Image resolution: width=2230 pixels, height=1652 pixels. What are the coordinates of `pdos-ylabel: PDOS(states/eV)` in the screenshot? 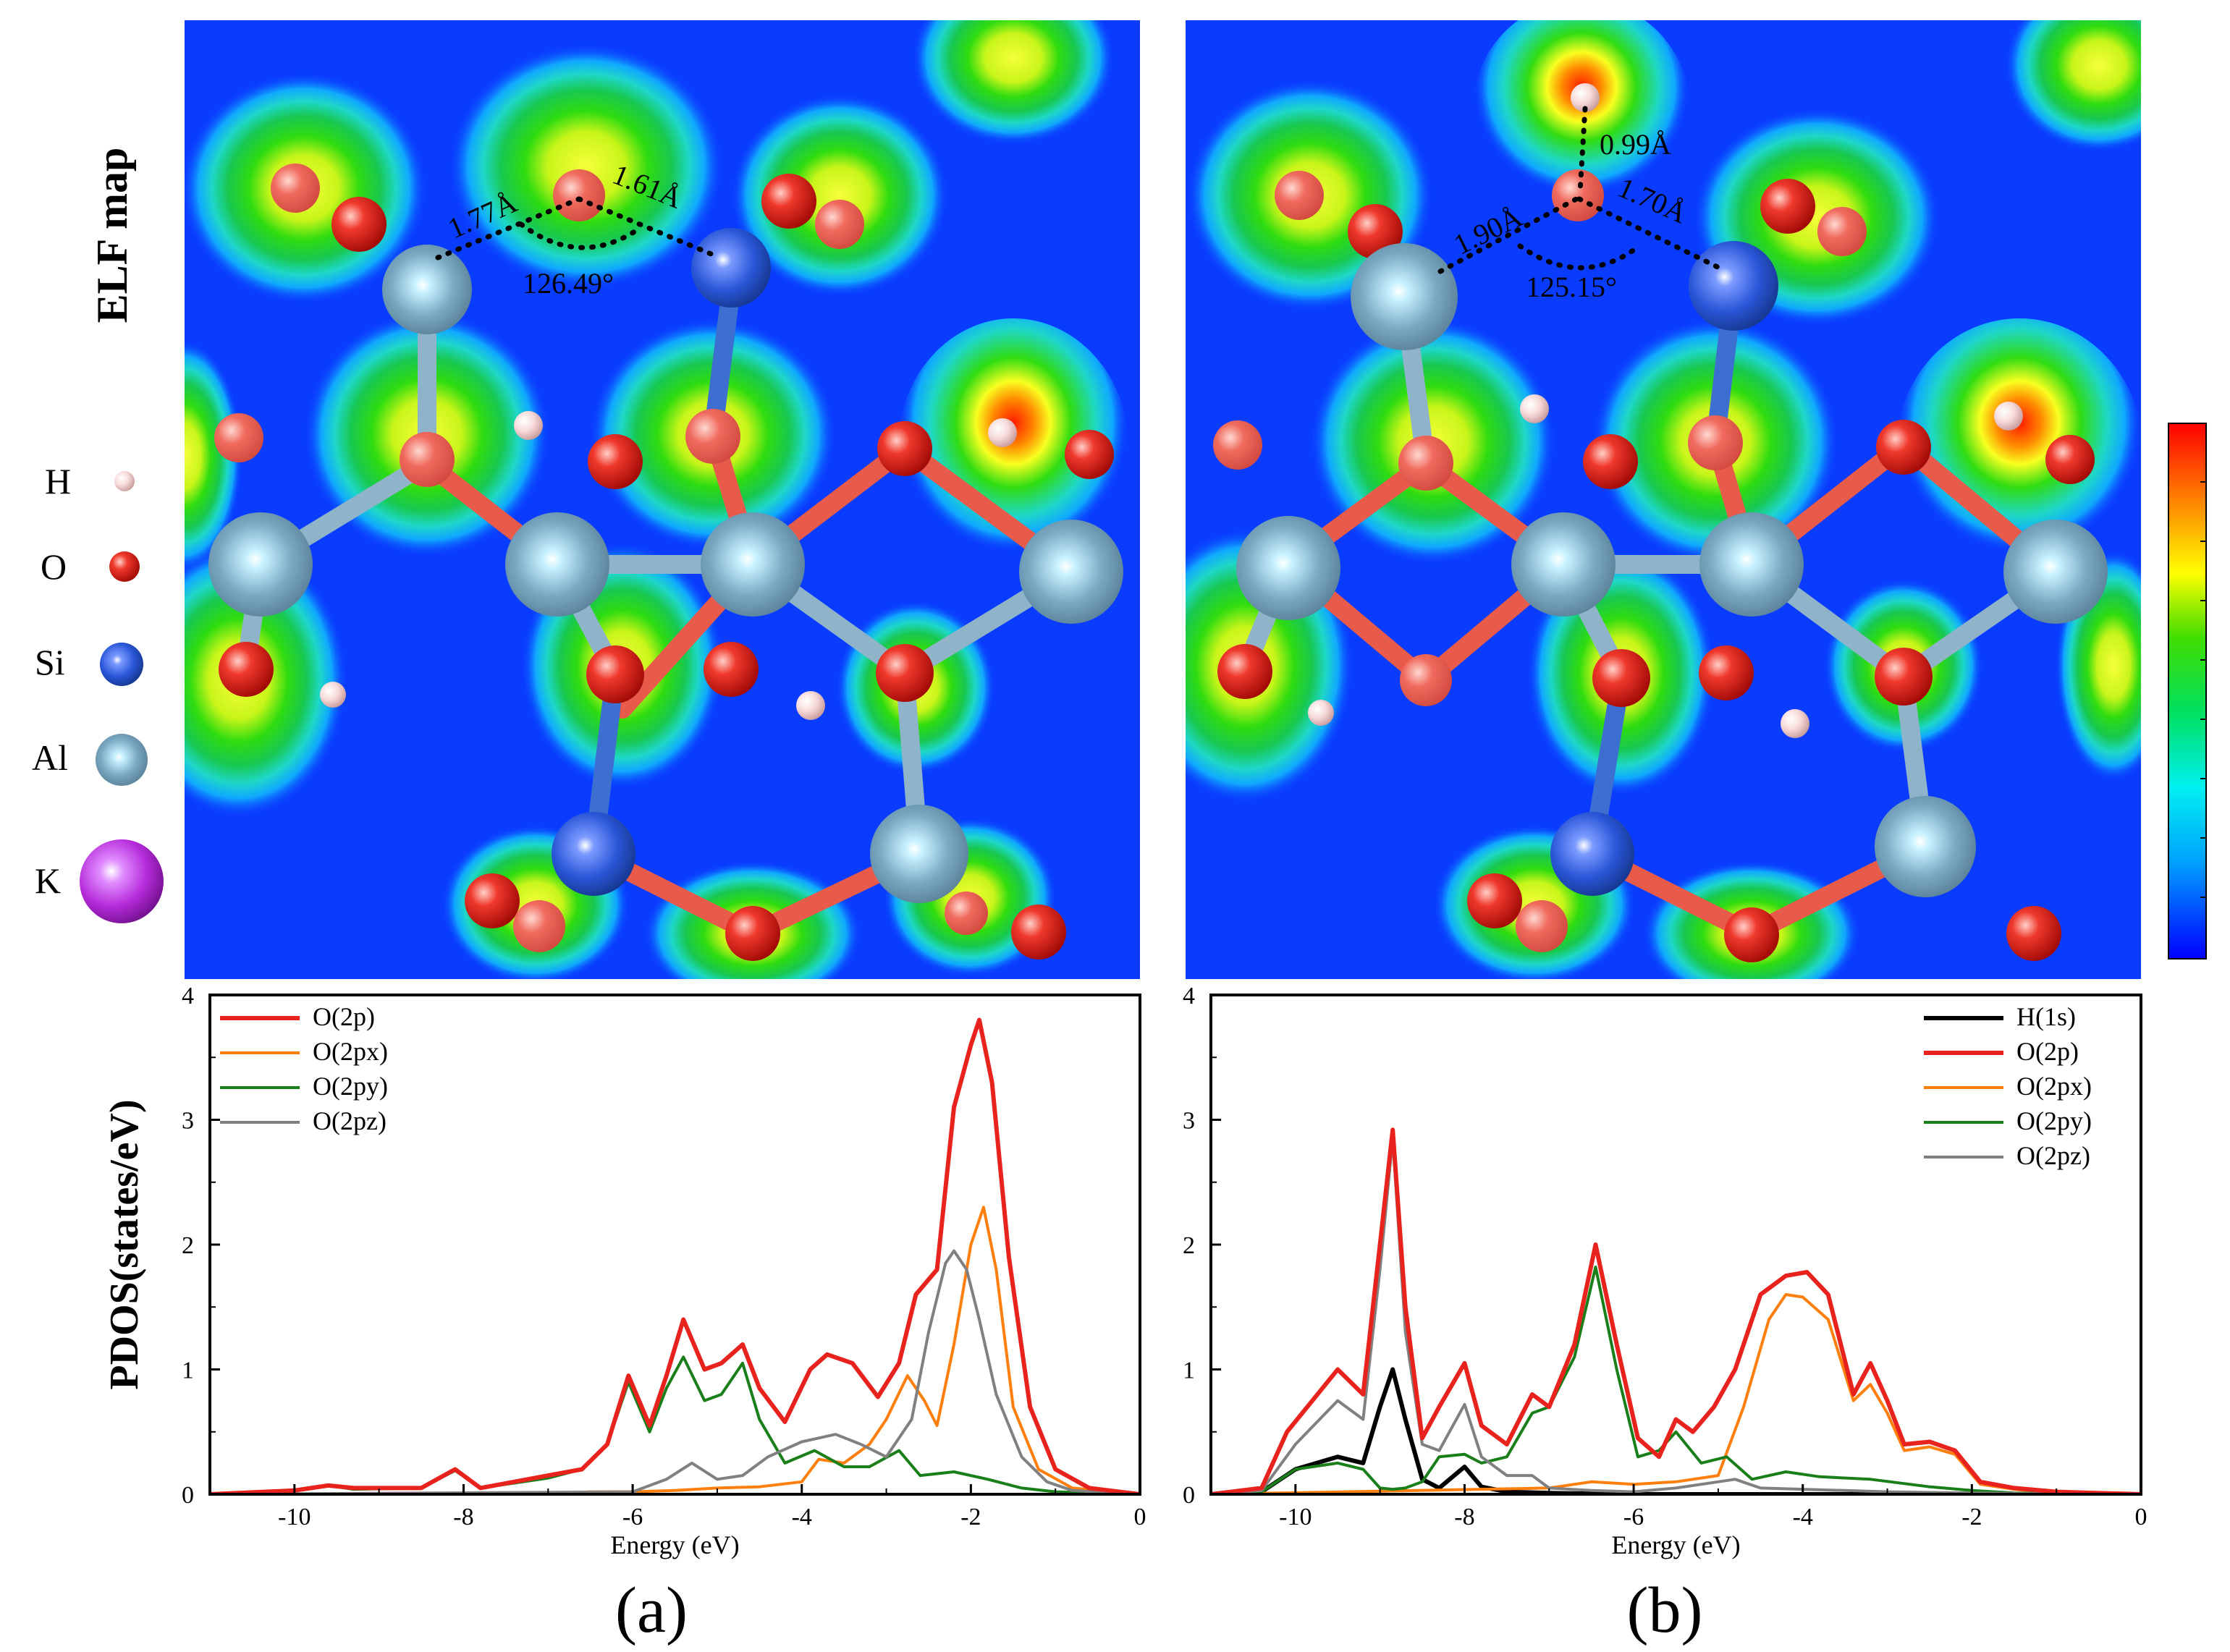 It's located at (124, 1244).